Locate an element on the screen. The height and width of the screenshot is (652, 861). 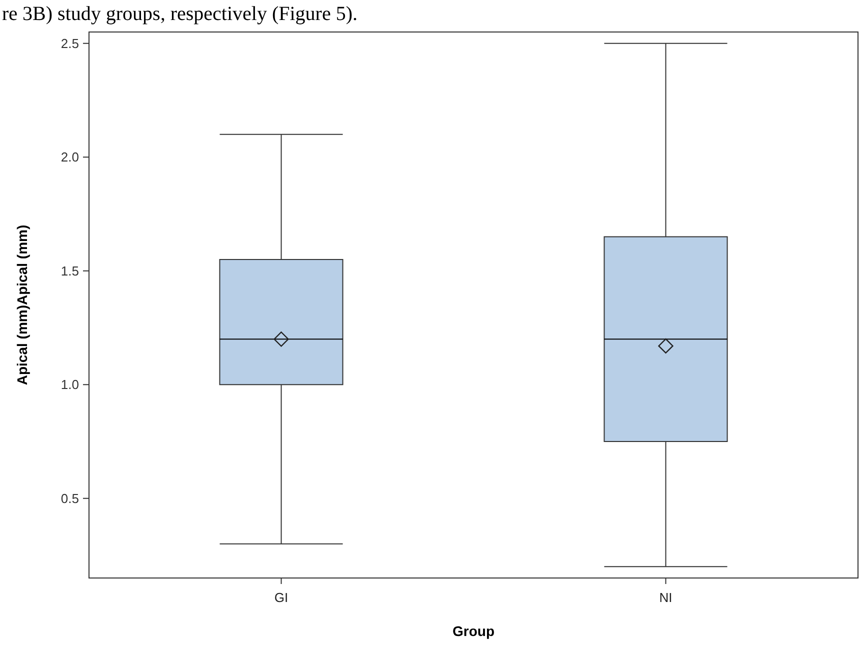
x-tick-label: GI is located at coordinates (281, 597).